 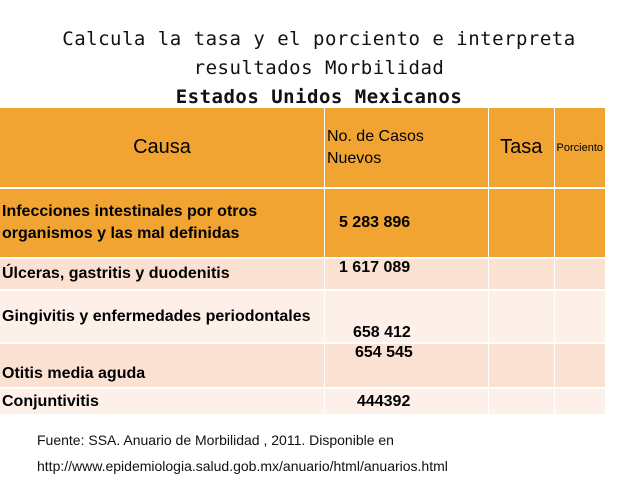 What do you see at coordinates (162, 365) in the screenshot?
I see `cause: Otitis media aguda` at bounding box center [162, 365].